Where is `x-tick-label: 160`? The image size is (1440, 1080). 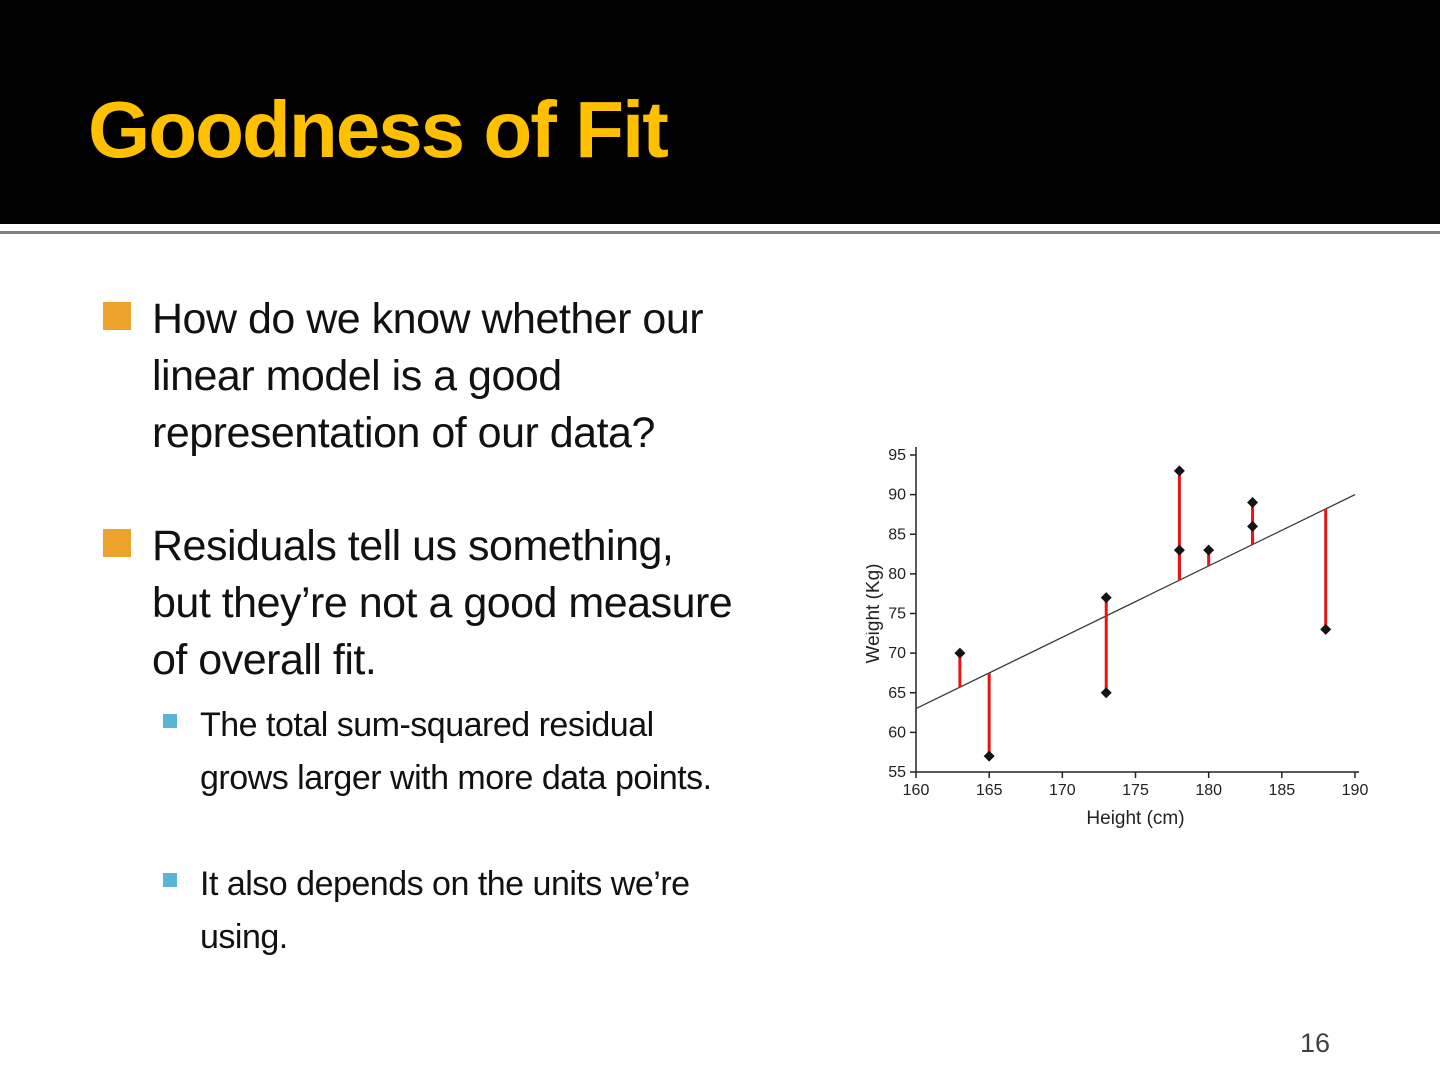 x-tick-label: 160 is located at coordinates (916, 790).